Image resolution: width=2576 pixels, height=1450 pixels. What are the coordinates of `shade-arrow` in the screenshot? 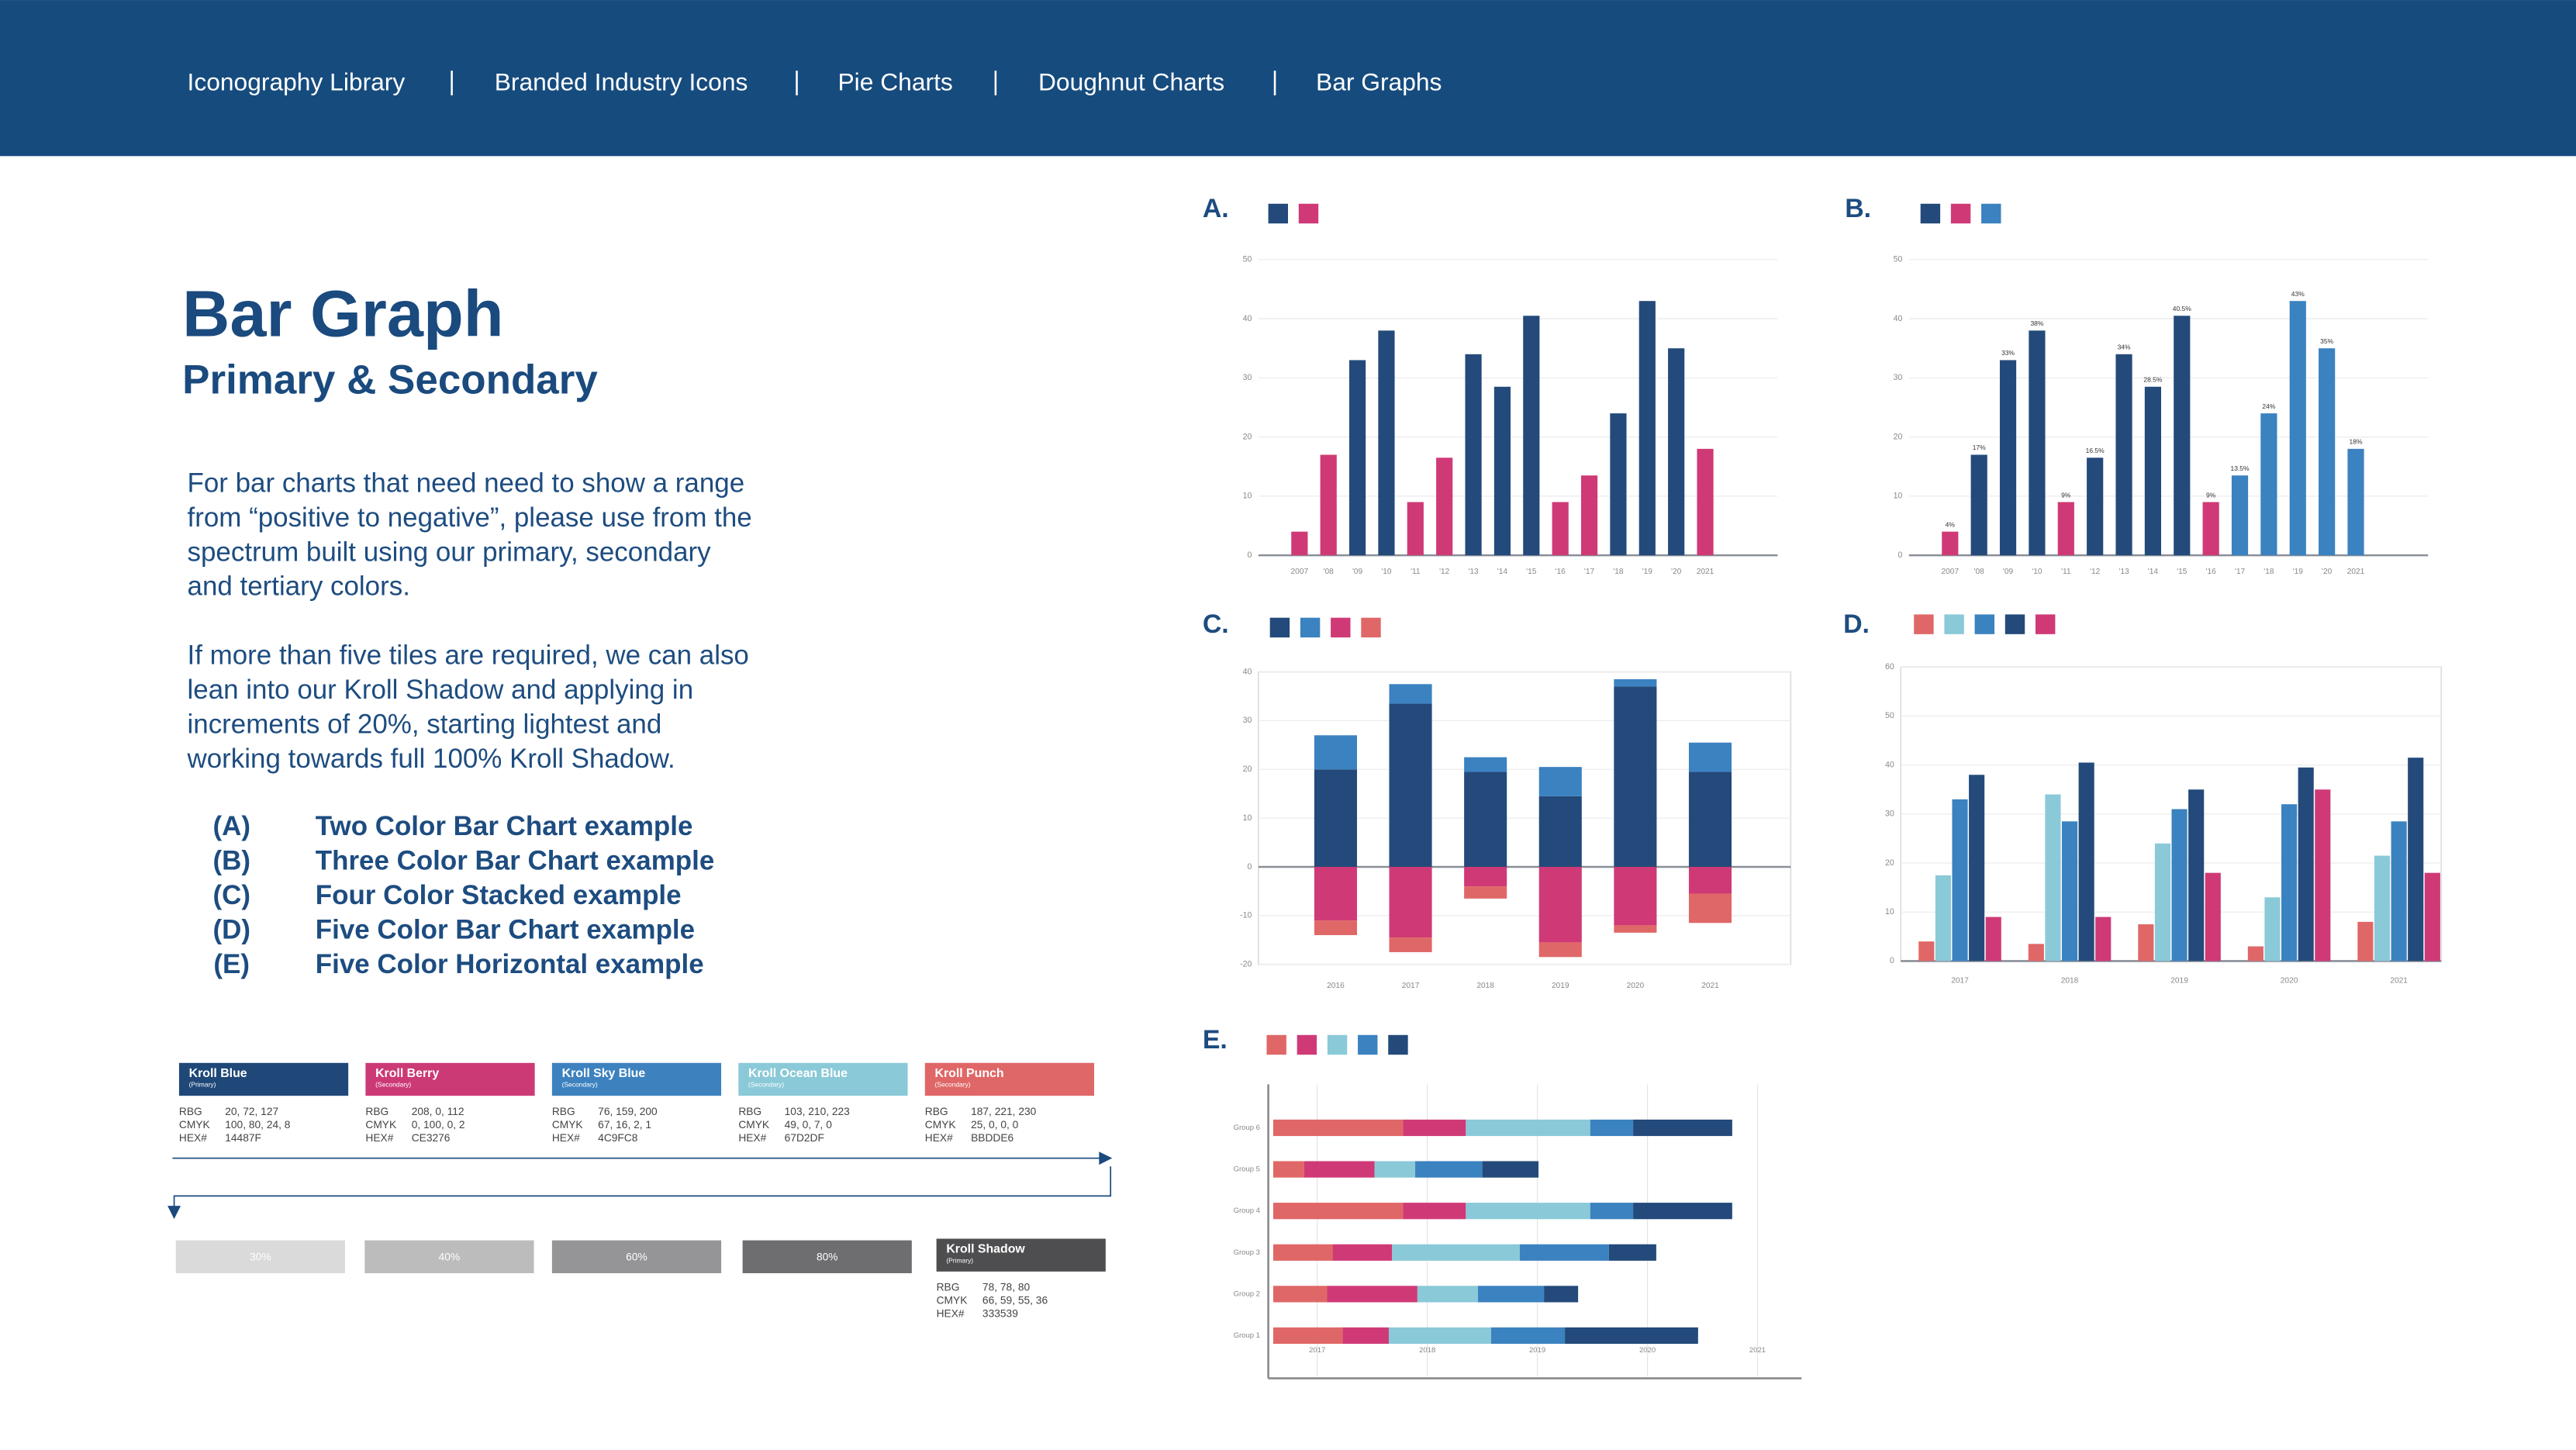 It's located at (642, 1184).